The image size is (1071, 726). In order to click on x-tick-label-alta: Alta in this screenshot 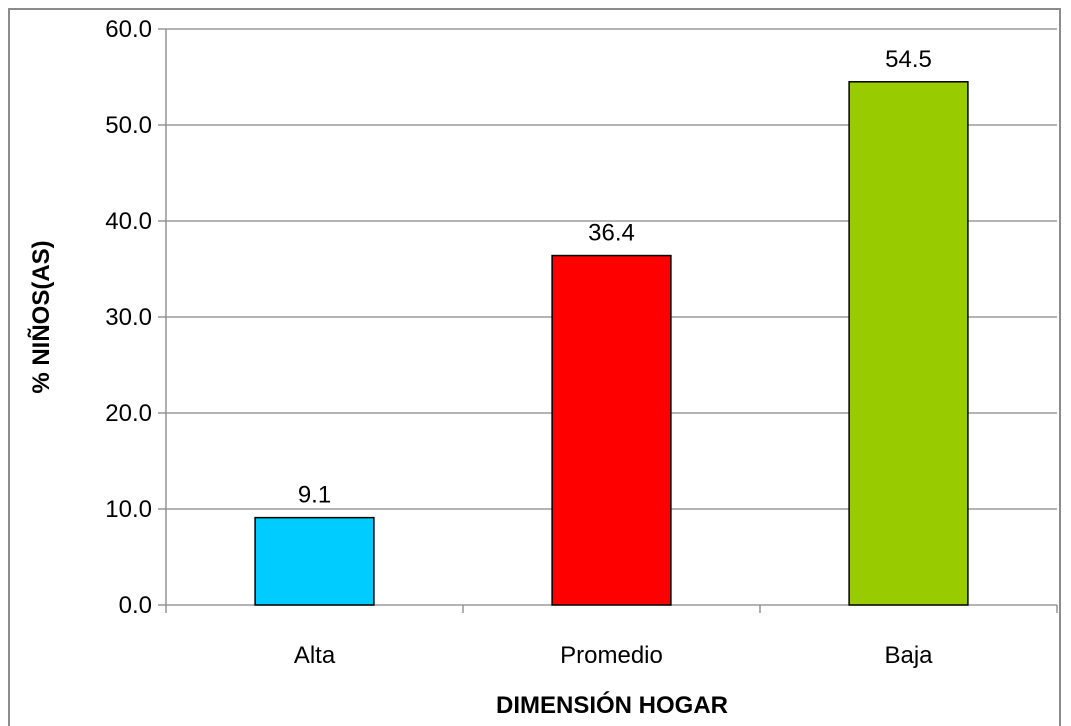, I will do `click(315, 655)`.